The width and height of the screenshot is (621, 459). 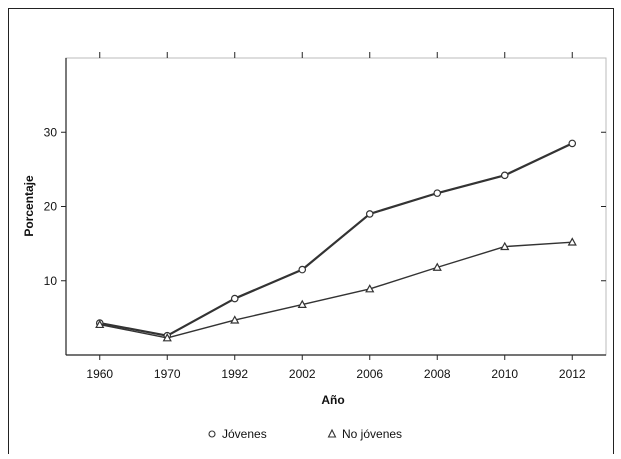 What do you see at coordinates (244, 434) in the screenshot?
I see `legend-label: Jóvenes` at bounding box center [244, 434].